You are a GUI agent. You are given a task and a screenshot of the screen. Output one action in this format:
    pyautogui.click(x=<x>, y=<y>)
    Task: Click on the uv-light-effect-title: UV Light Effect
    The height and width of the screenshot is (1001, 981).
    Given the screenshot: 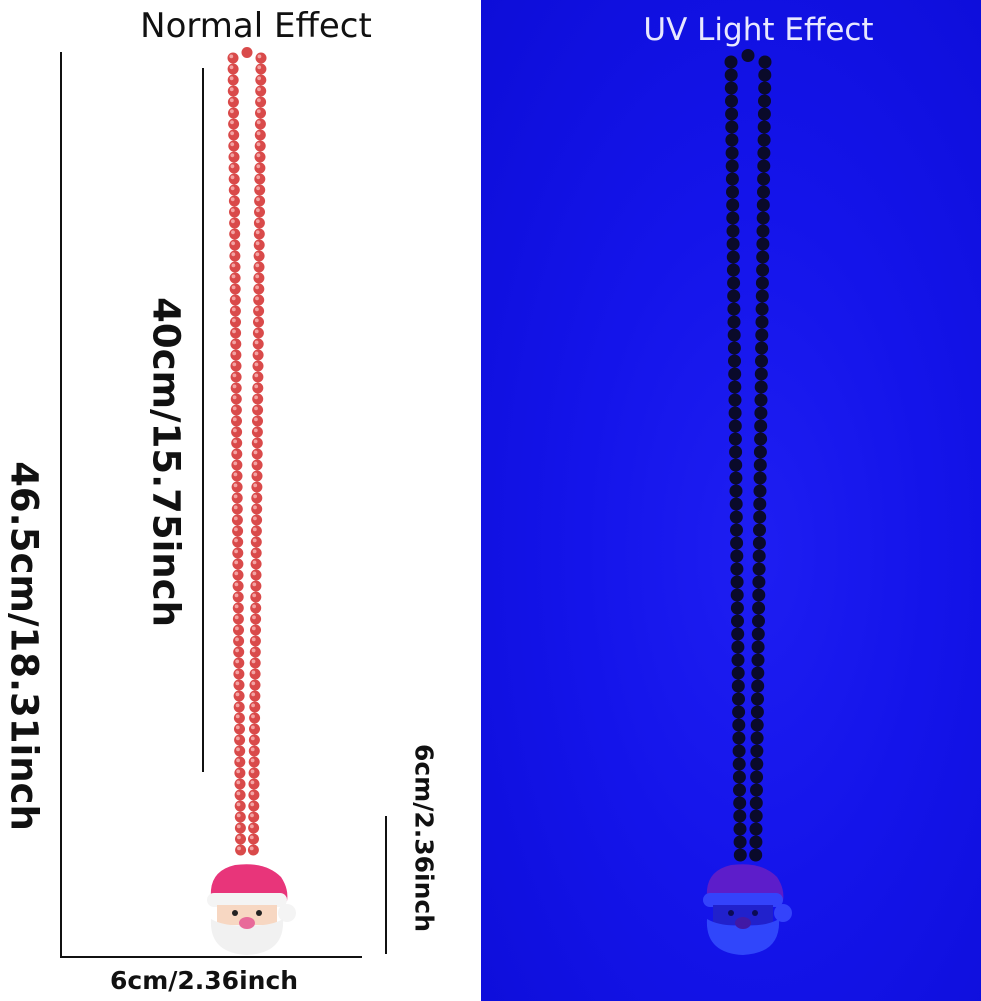 What is the action you would take?
    pyautogui.click(x=758, y=30)
    